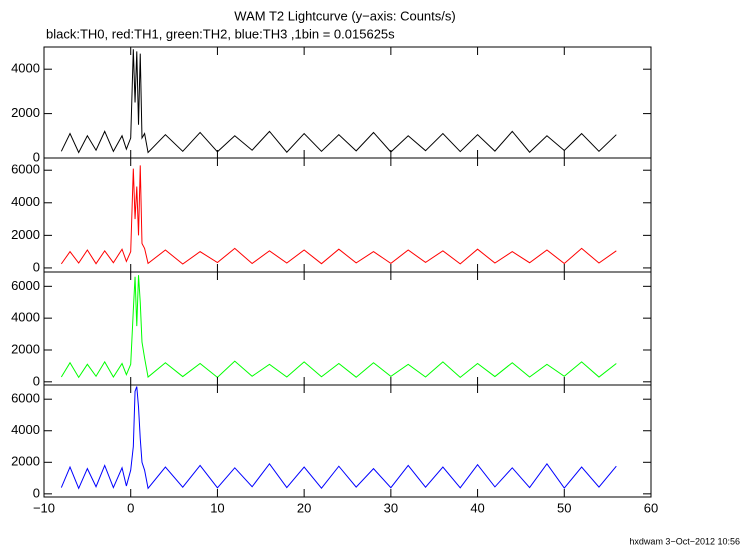  What do you see at coordinates (130, 507) in the screenshot?
I see `x-tick-label: 0` at bounding box center [130, 507].